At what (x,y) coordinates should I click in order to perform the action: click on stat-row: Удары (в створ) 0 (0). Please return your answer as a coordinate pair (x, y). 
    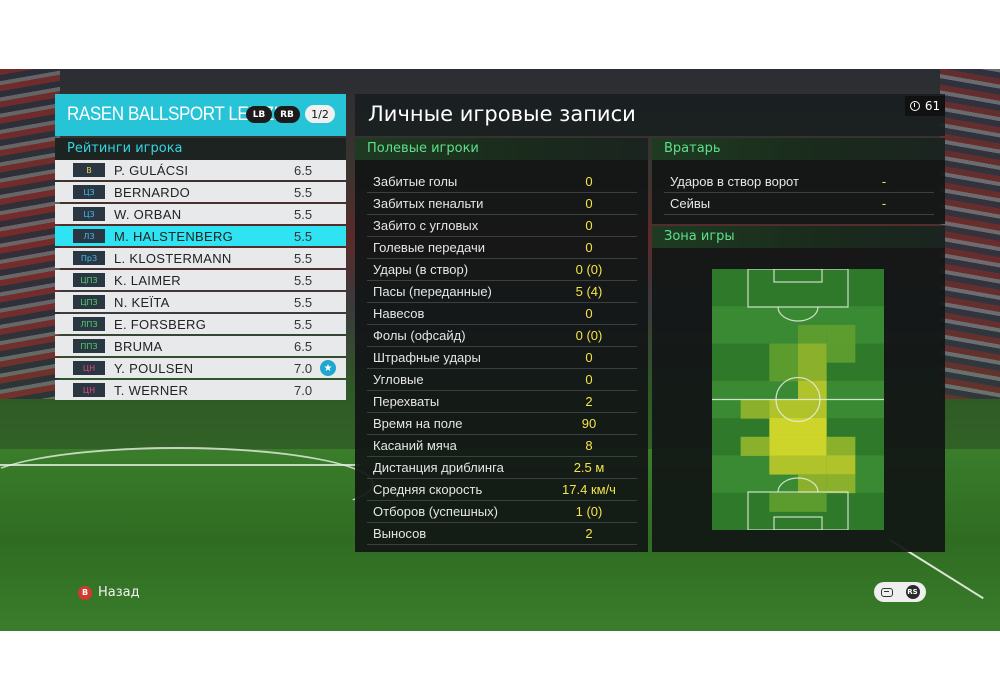
    Looking at the image, I should click on (502, 270).